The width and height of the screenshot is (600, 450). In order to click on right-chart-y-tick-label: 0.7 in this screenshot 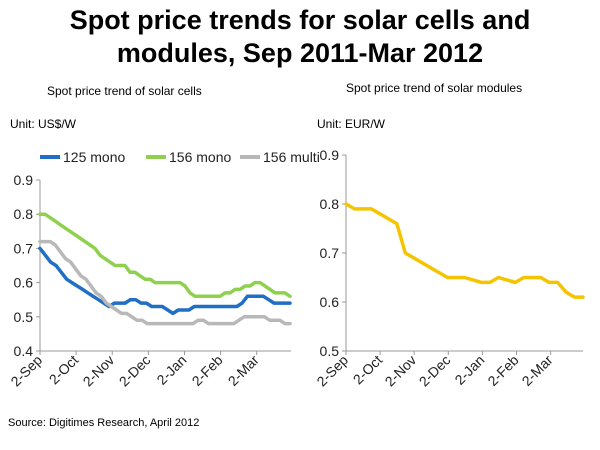, I will do `click(330, 253)`.